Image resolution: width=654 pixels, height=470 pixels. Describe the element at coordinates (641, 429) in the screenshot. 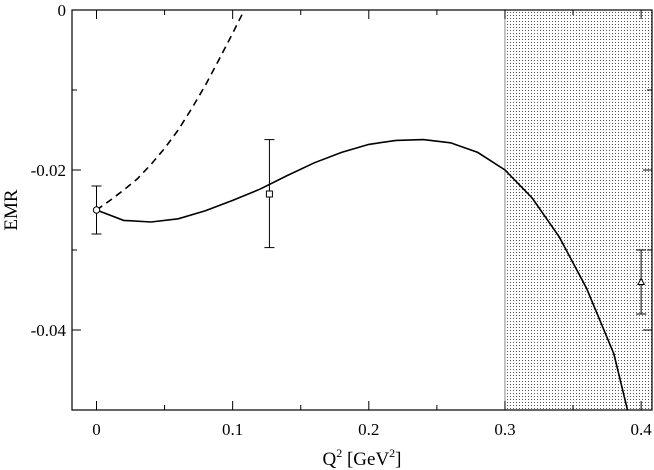

I see `x-tick-label: 0.4` at that location.